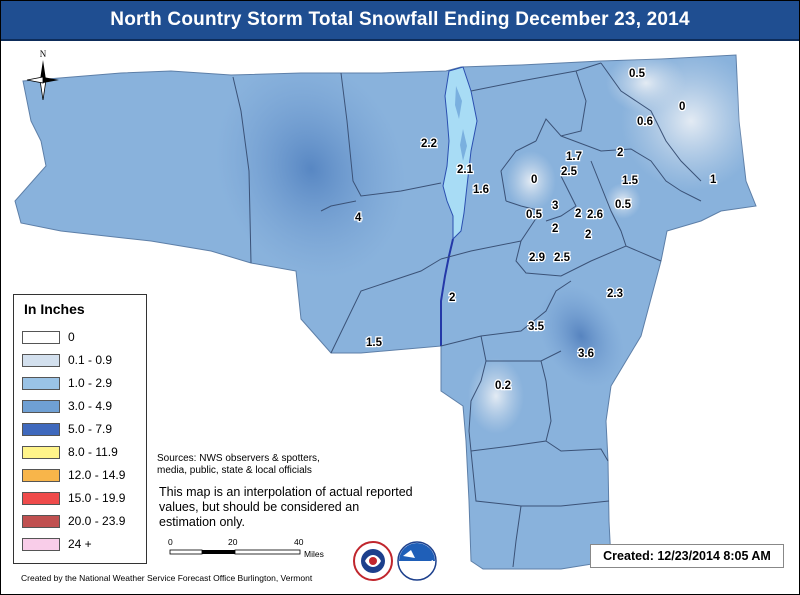  What do you see at coordinates (90, 383) in the screenshot?
I see `legend-label: 1.0 - 2.9` at bounding box center [90, 383].